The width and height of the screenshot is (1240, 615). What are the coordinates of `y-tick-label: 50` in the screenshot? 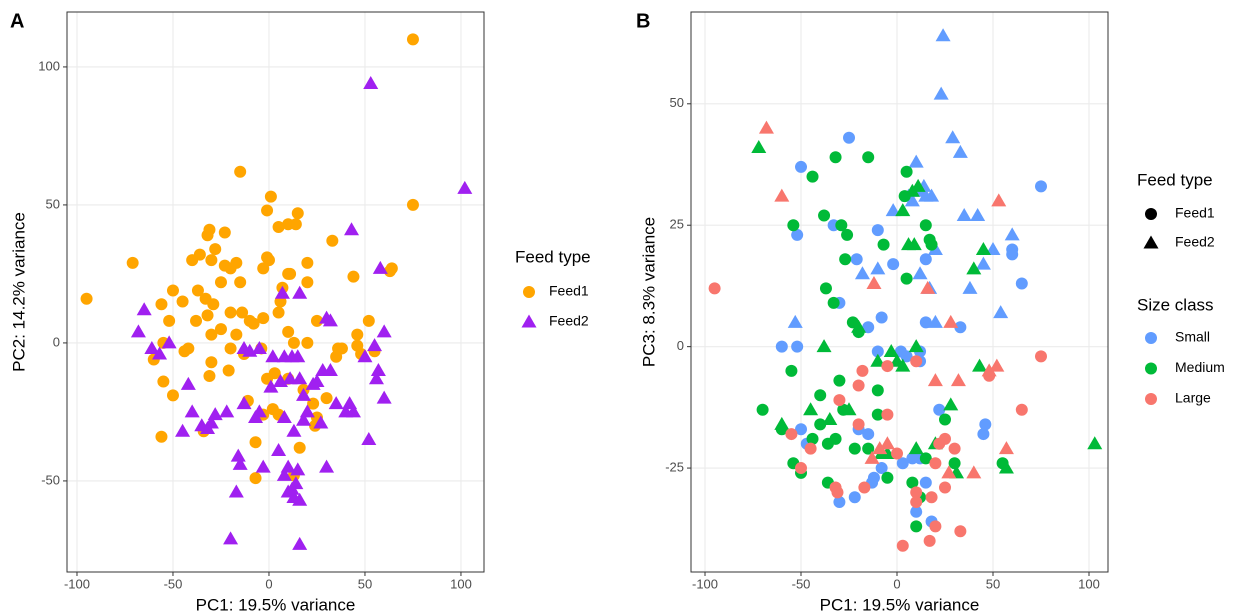 It's located at (677, 102).